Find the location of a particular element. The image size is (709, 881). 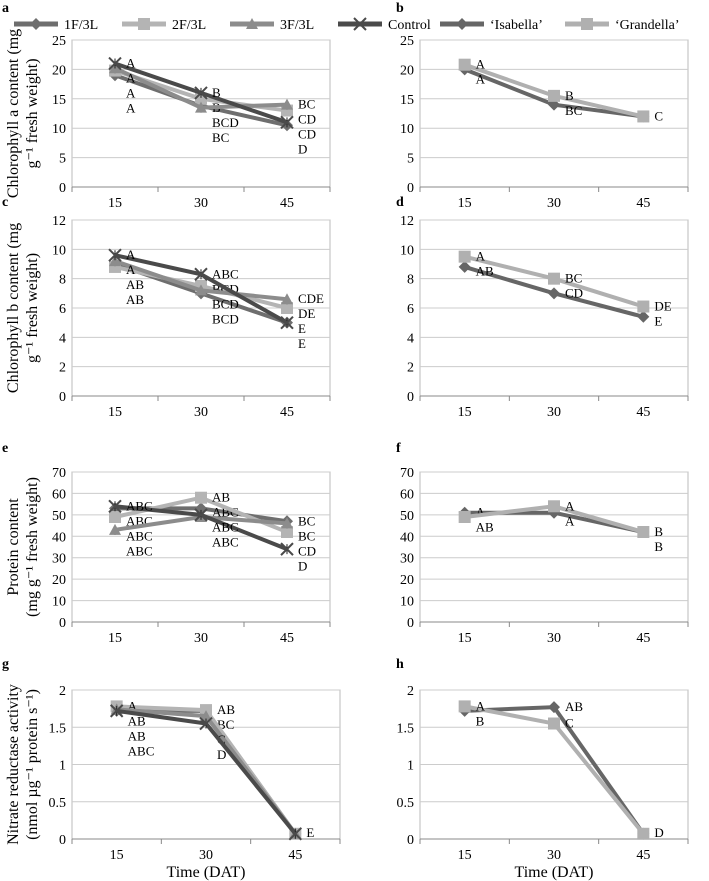

y-tick-label: 4 is located at coordinates (410, 338).